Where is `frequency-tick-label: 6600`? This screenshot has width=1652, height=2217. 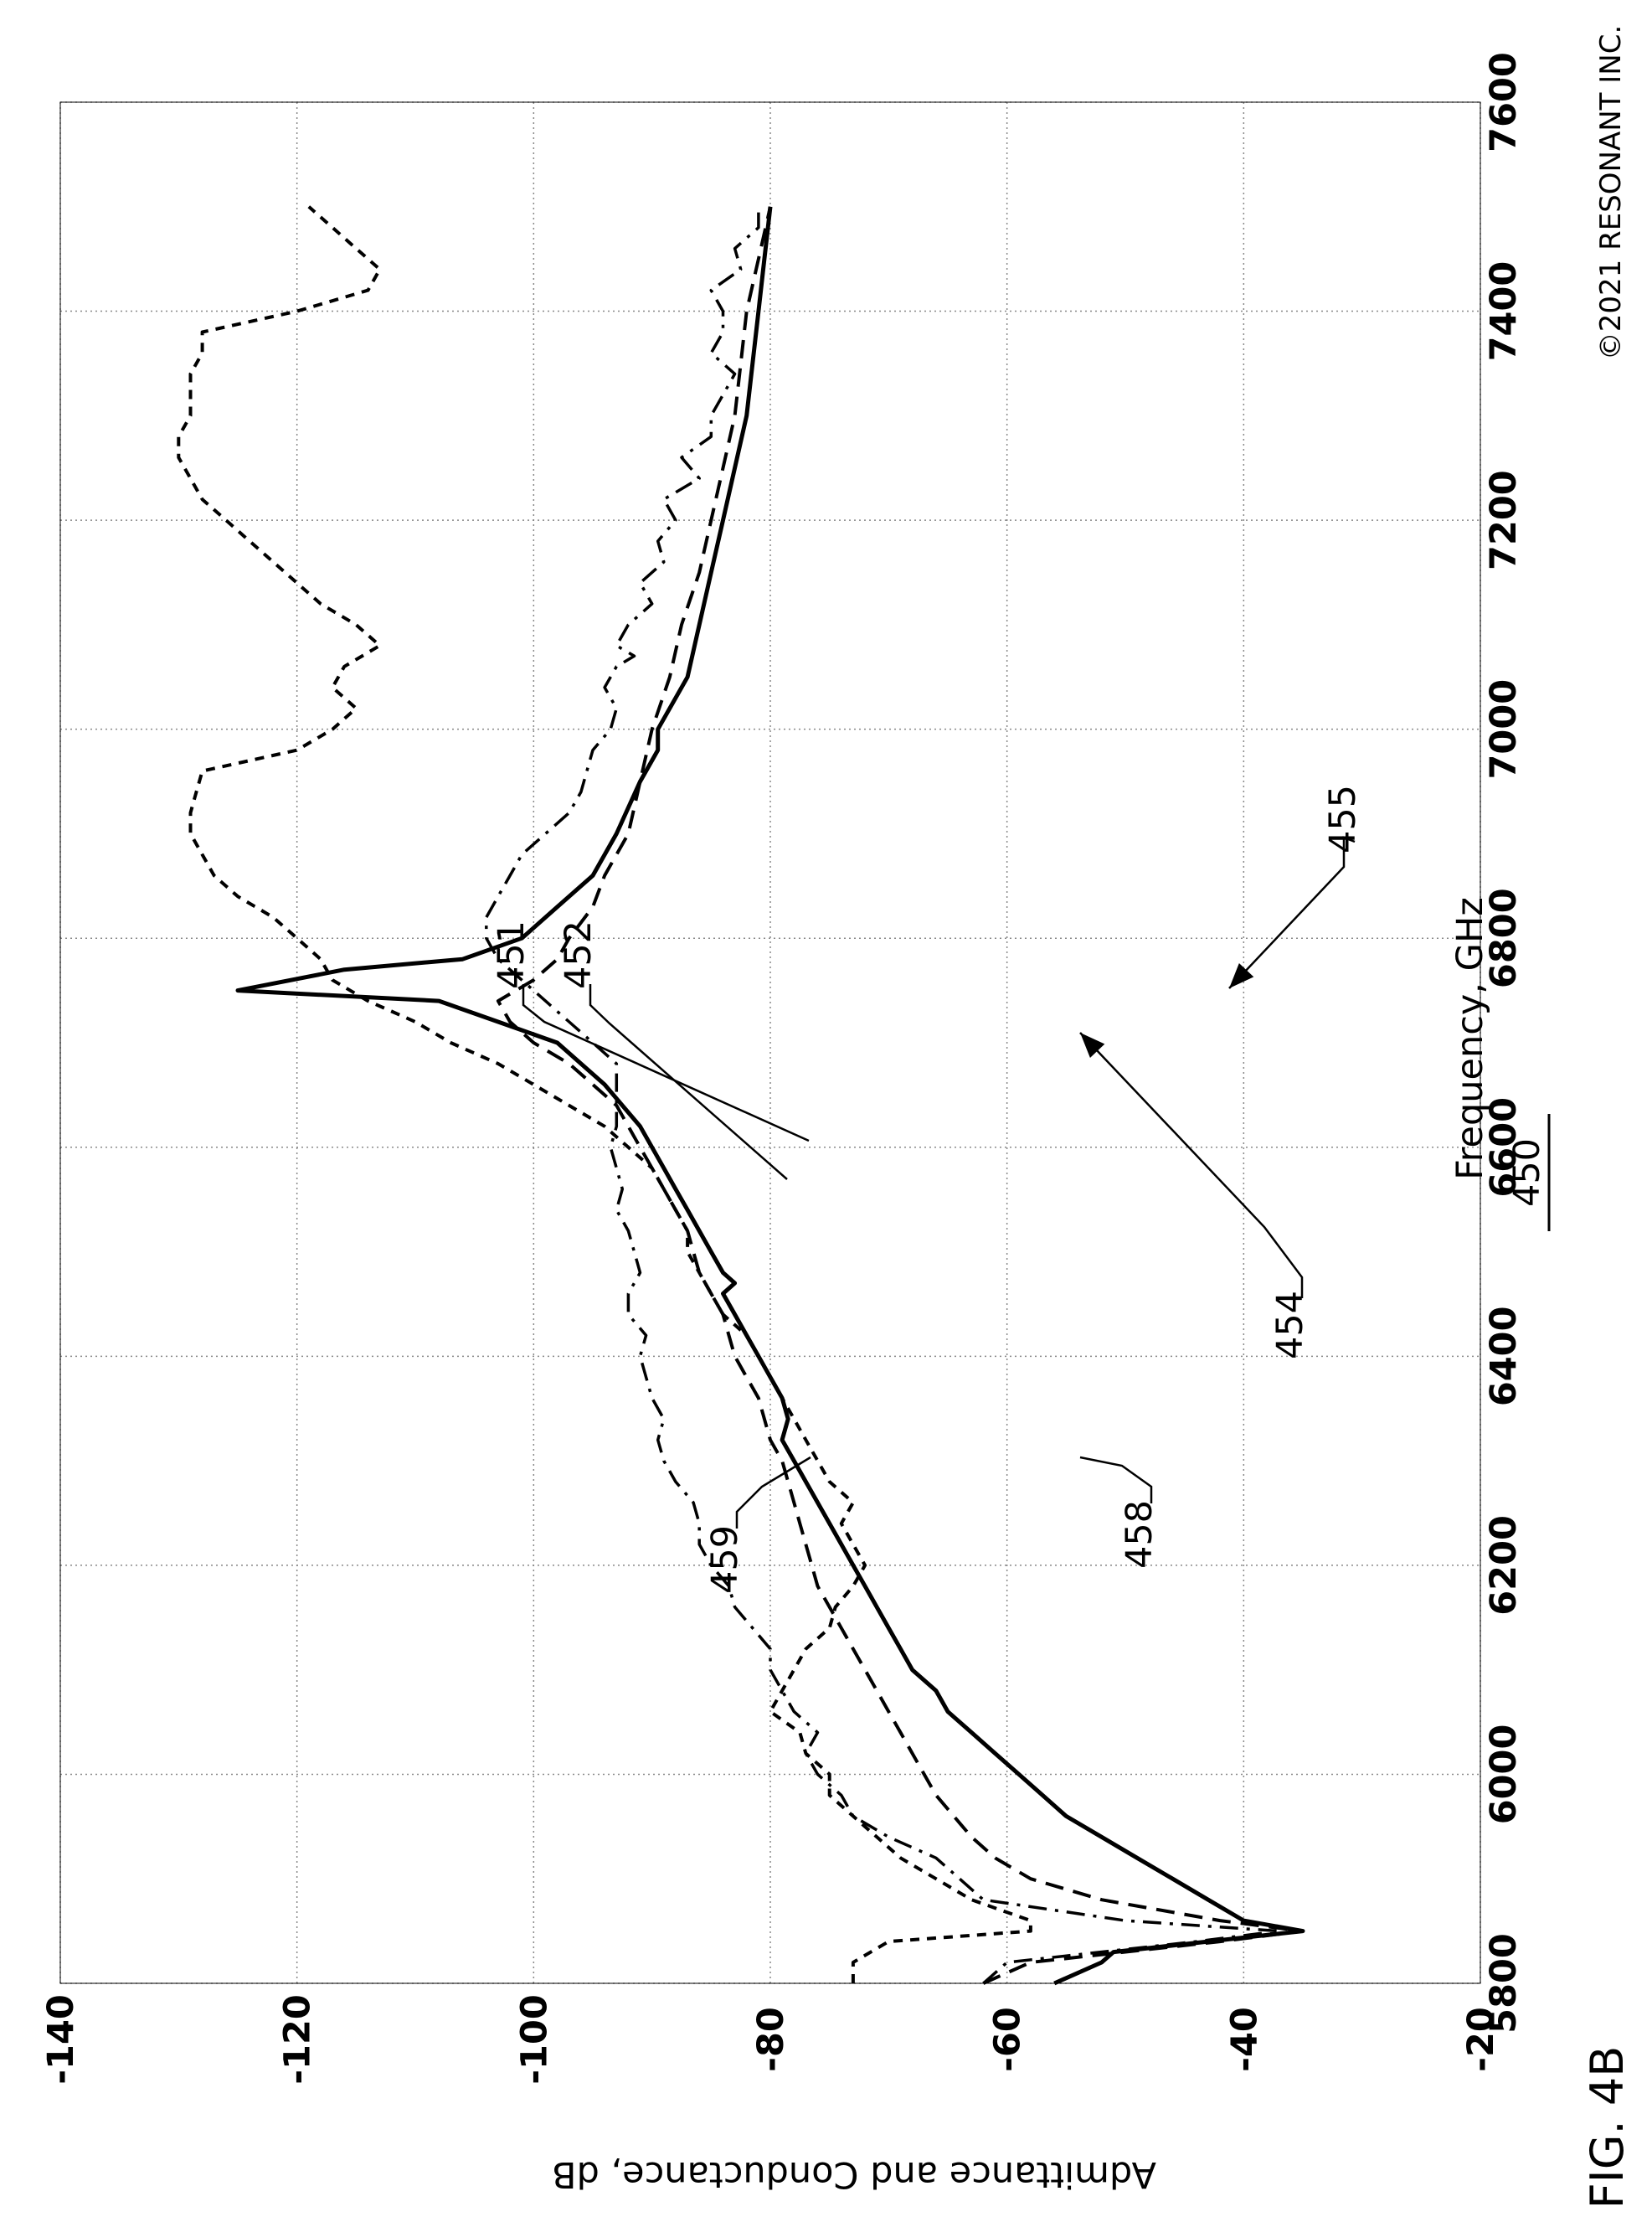 frequency-tick-label: 6600 is located at coordinates (1504, 1147).